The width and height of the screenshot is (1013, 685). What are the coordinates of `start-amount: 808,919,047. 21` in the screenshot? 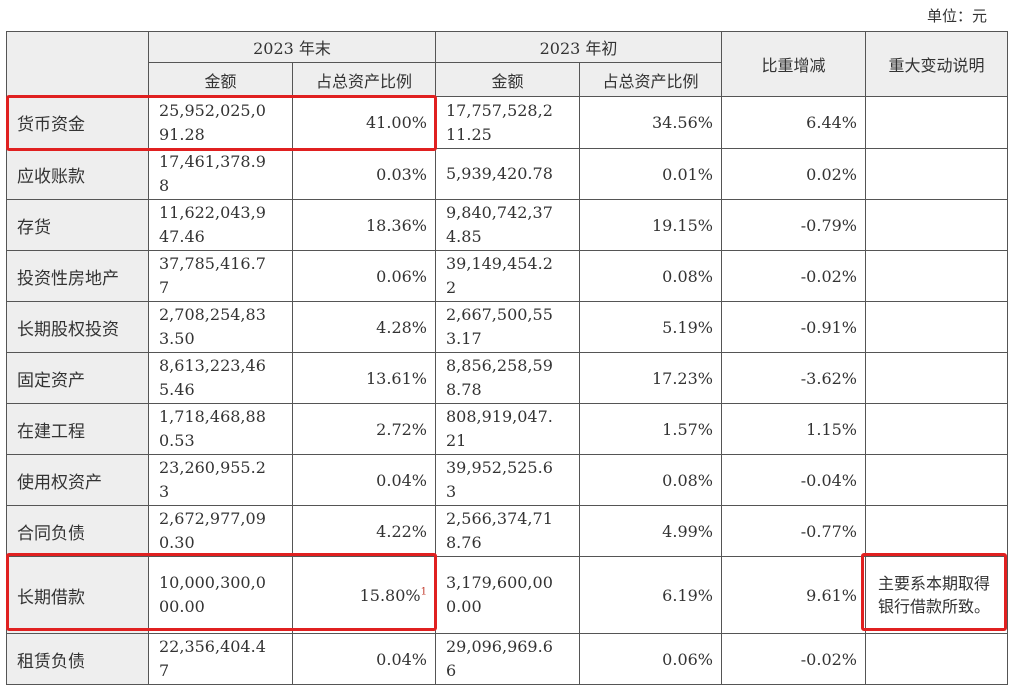 It's located at (507, 429).